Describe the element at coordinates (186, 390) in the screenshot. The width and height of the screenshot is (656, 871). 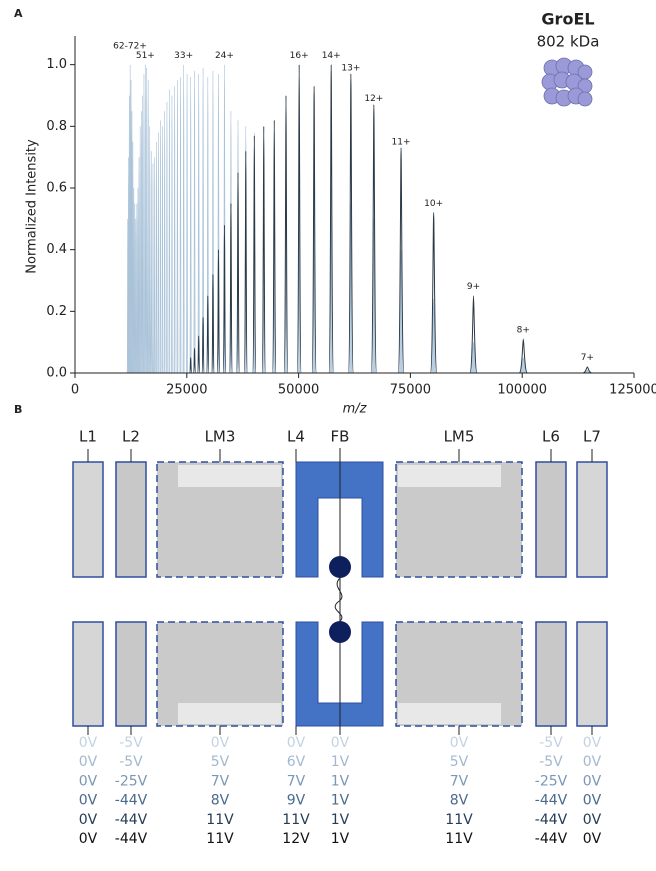
I see `x-tick-label: 25000` at that location.